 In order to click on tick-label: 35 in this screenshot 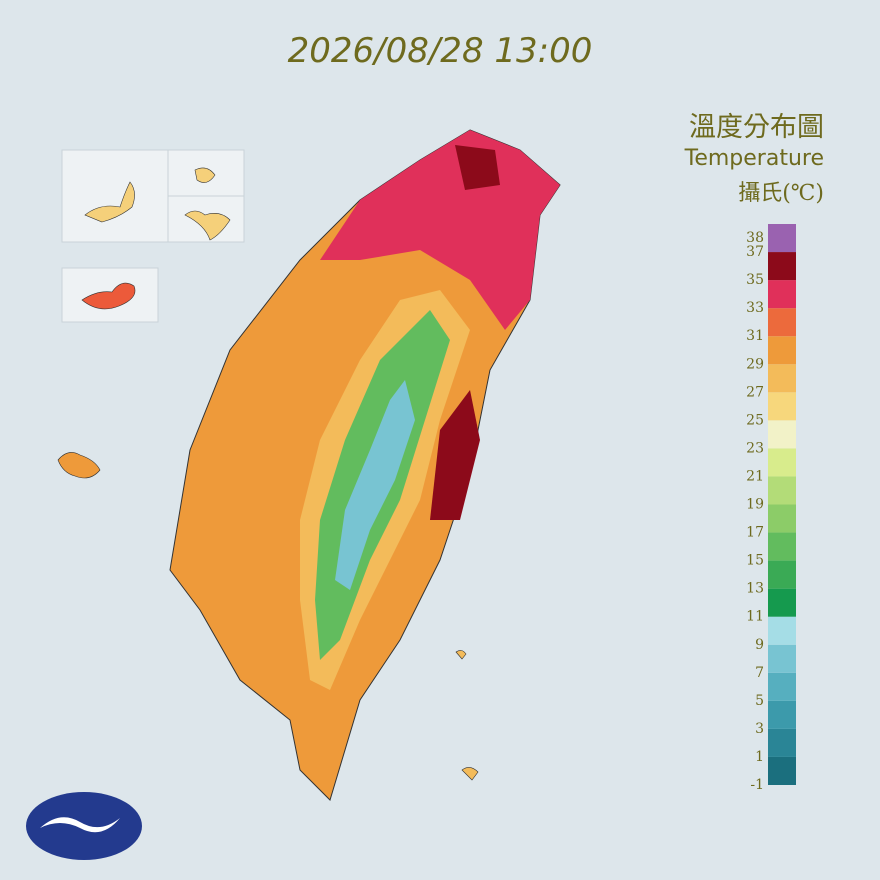, I will do `click(755, 280)`.